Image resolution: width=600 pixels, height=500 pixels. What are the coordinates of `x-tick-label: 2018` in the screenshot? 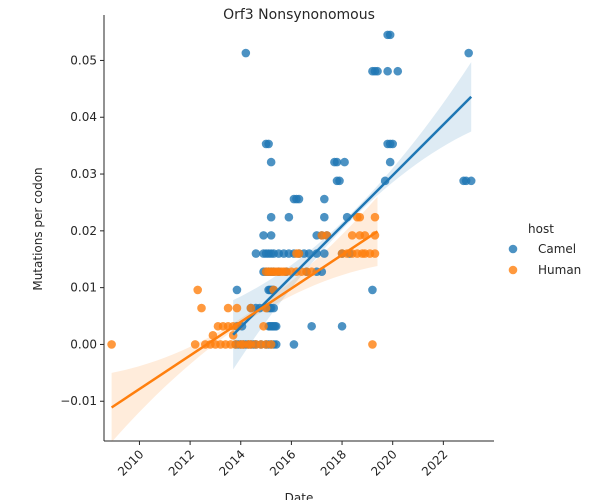 It's located at (333, 462).